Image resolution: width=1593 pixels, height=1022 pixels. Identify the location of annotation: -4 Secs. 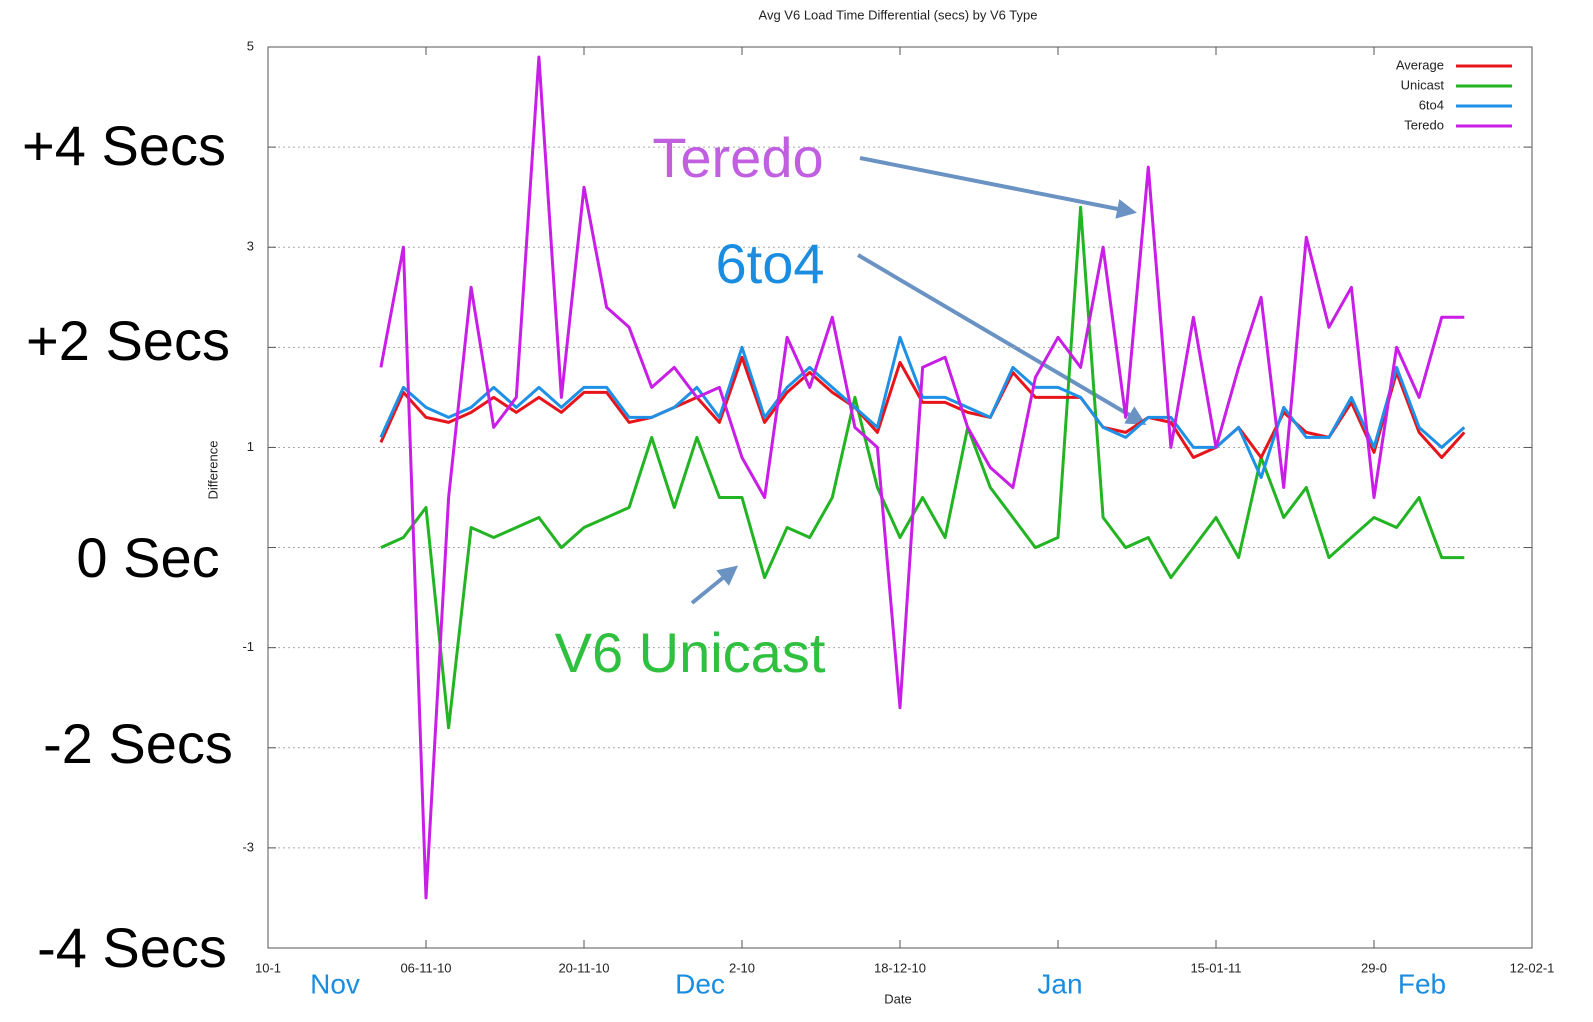
(132, 947).